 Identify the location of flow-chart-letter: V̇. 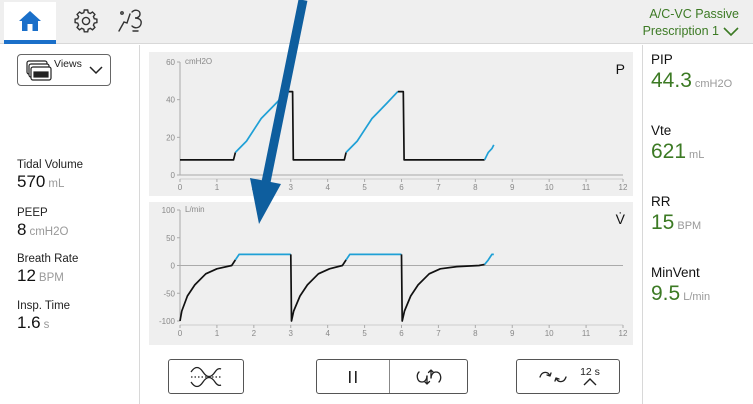
(620, 219).